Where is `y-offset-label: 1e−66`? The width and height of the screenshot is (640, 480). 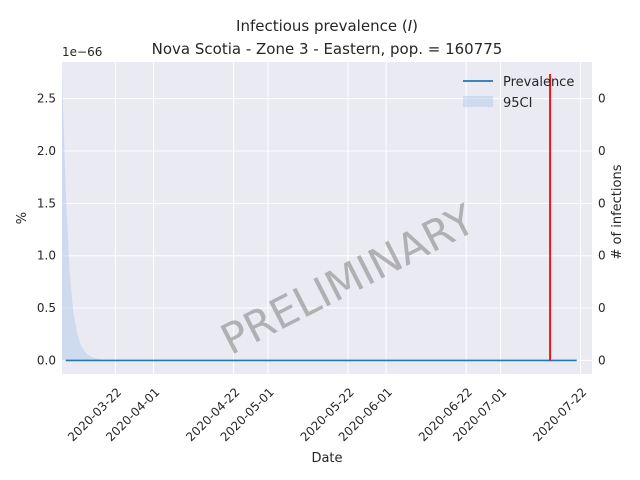 y-offset-label: 1e−66 is located at coordinates (82, 52).